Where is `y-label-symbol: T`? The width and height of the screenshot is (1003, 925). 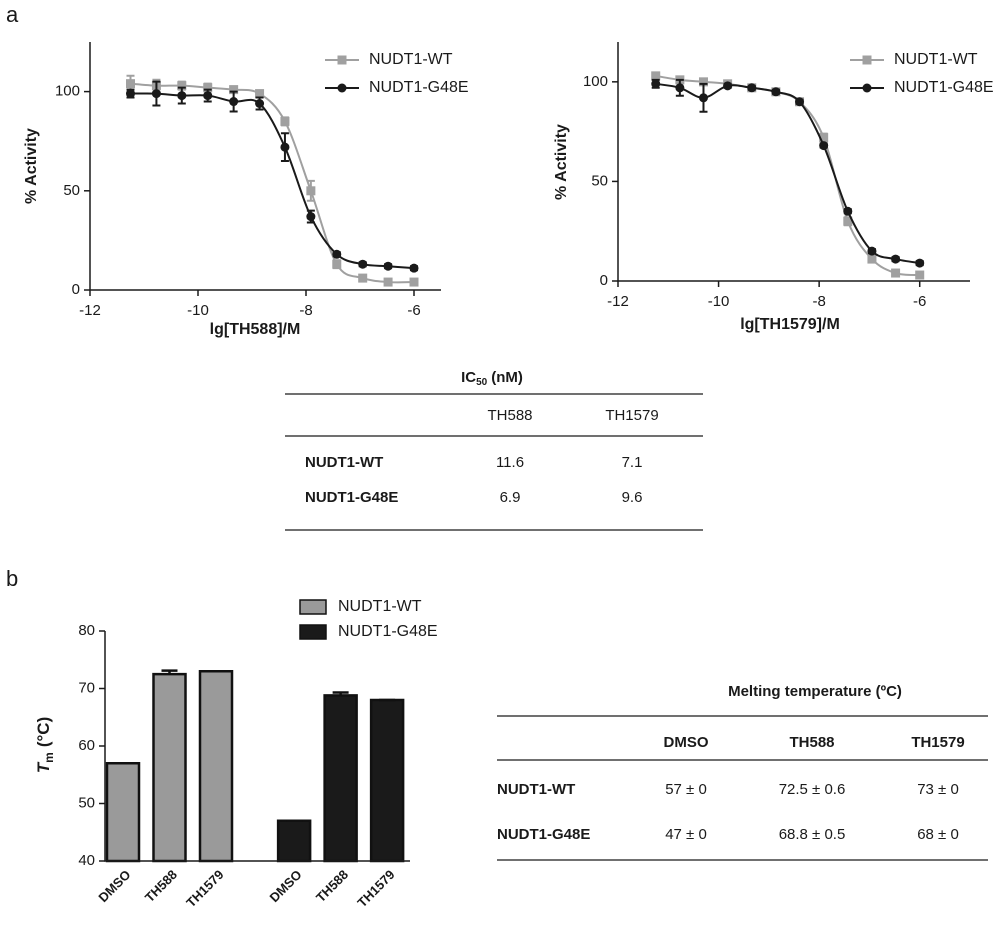 y-label-symbol: T is located at coordinates (43, 767).